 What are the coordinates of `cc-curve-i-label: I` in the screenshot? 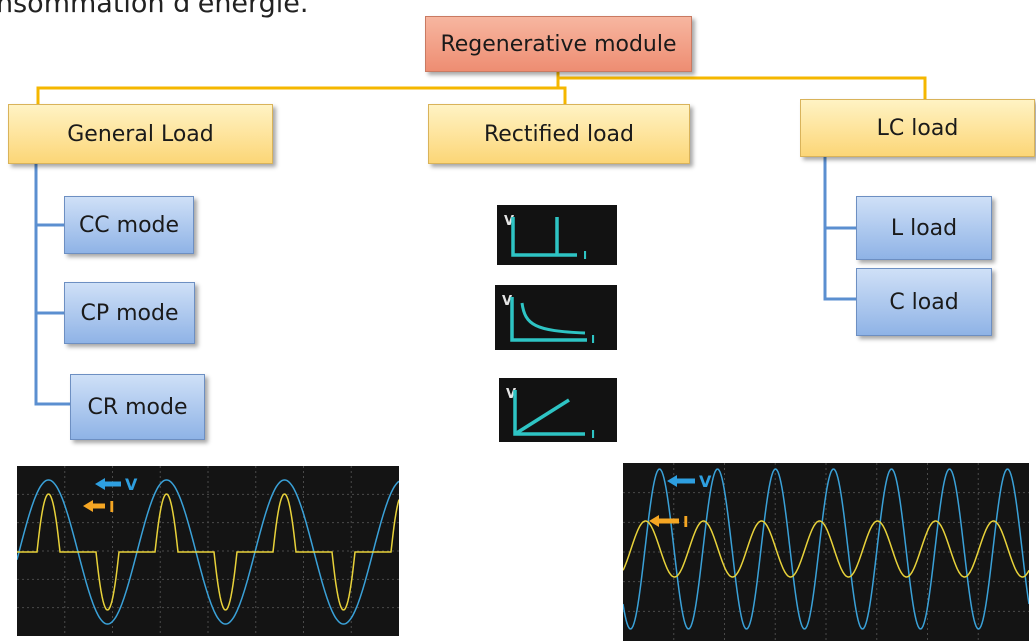 It's located at (585, 255).